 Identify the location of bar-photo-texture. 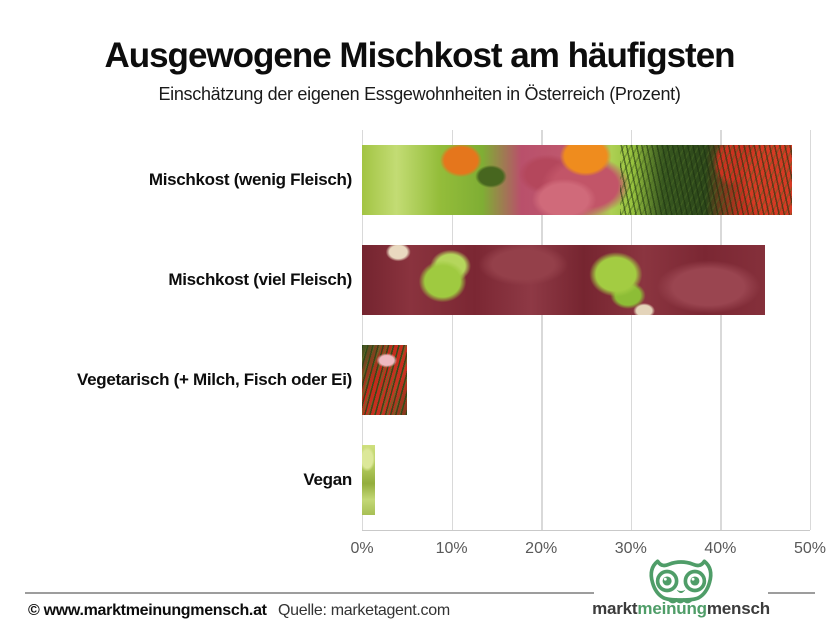
(706, 180).